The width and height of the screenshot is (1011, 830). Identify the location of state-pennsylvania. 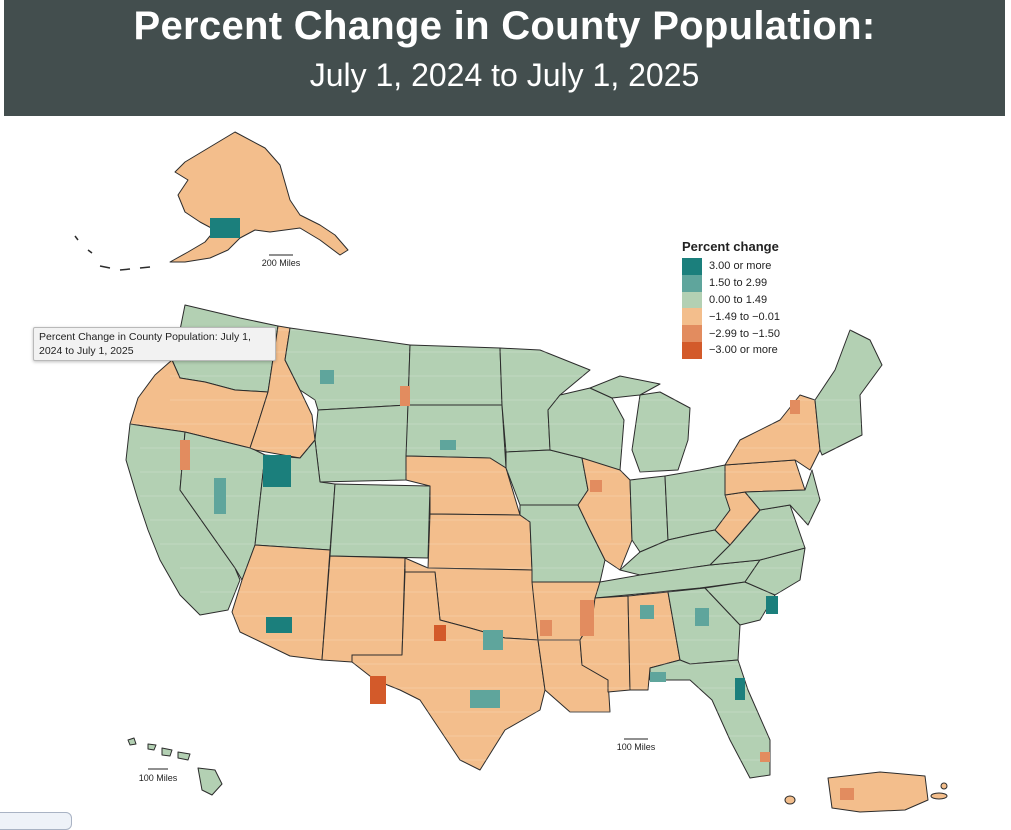
(765, 477).